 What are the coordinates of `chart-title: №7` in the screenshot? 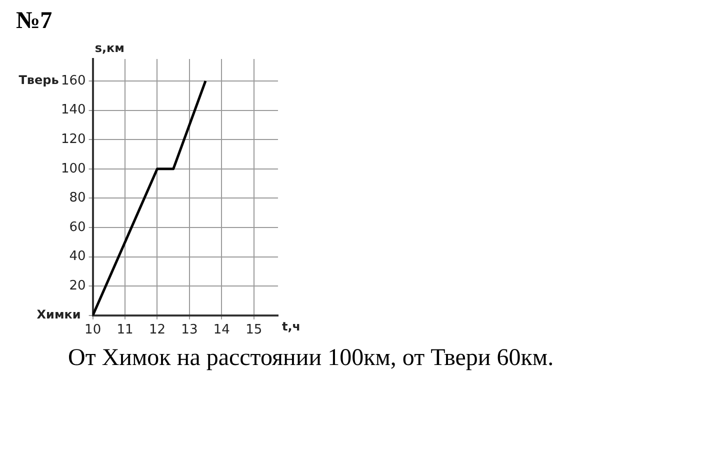 It's located at (35, 21).